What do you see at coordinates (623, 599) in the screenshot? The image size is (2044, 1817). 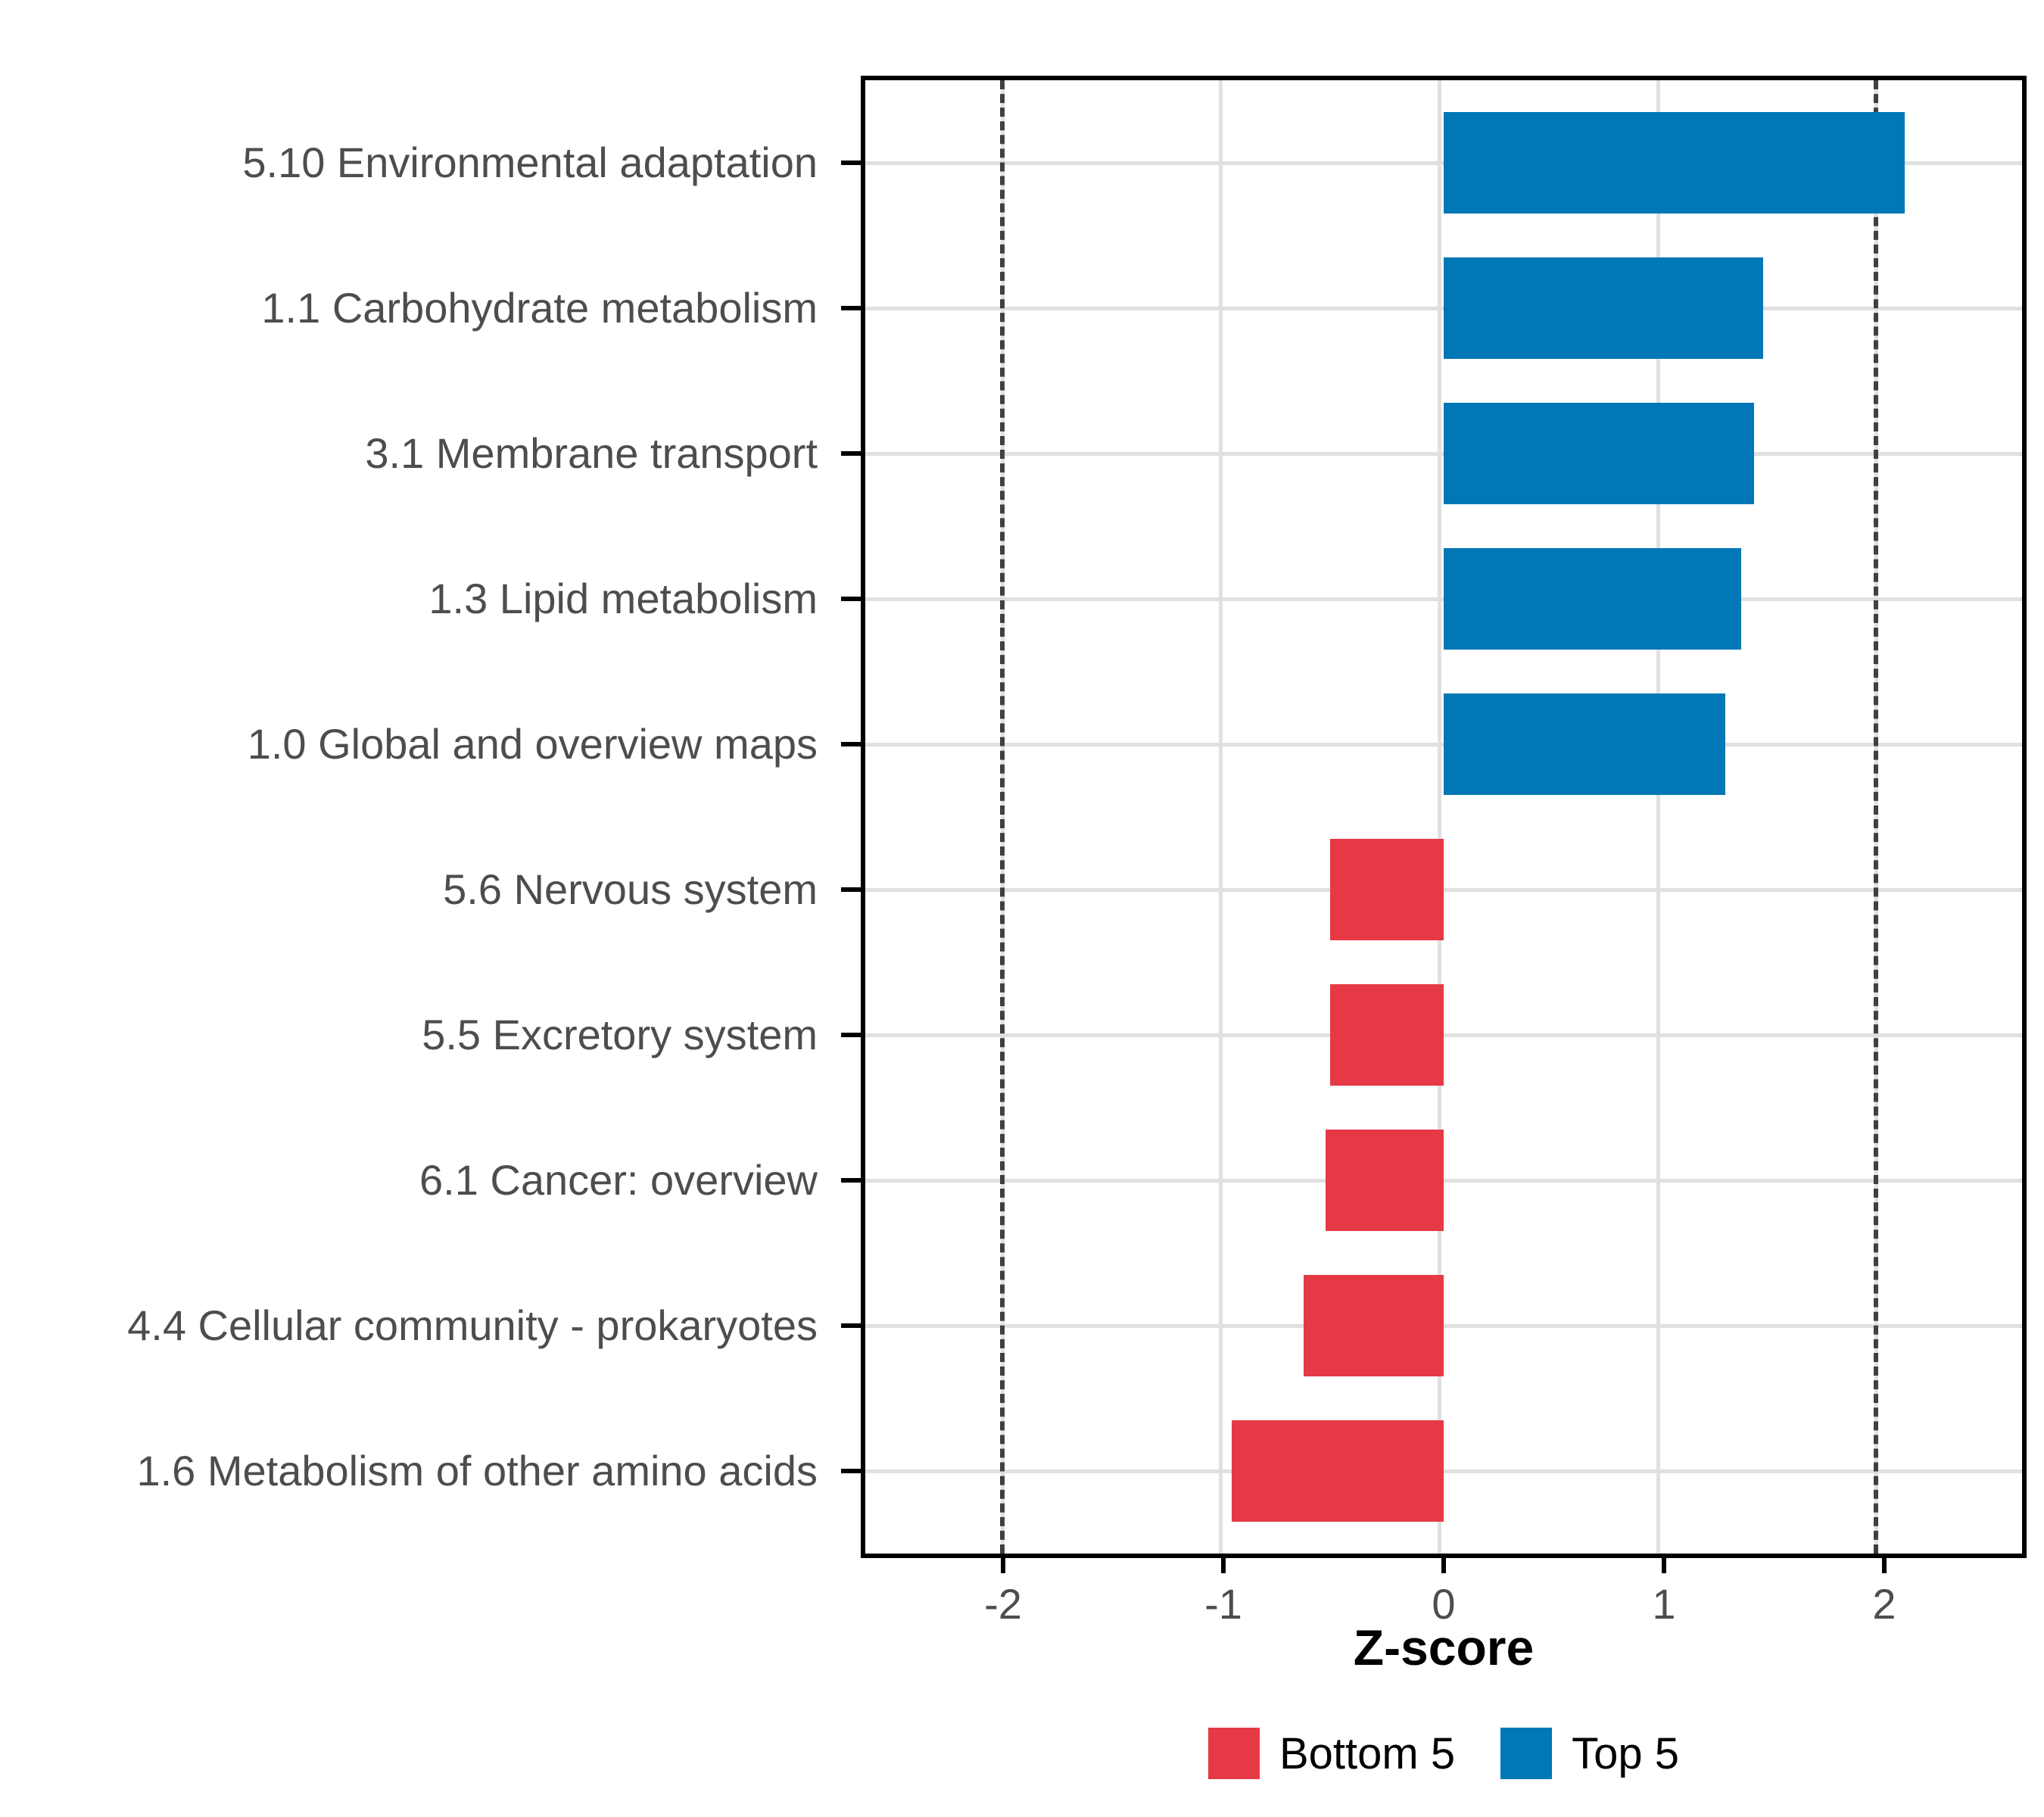 I see `y-axis-label: 1.3 Lipid metabolism` at bounding box center [623, 599].